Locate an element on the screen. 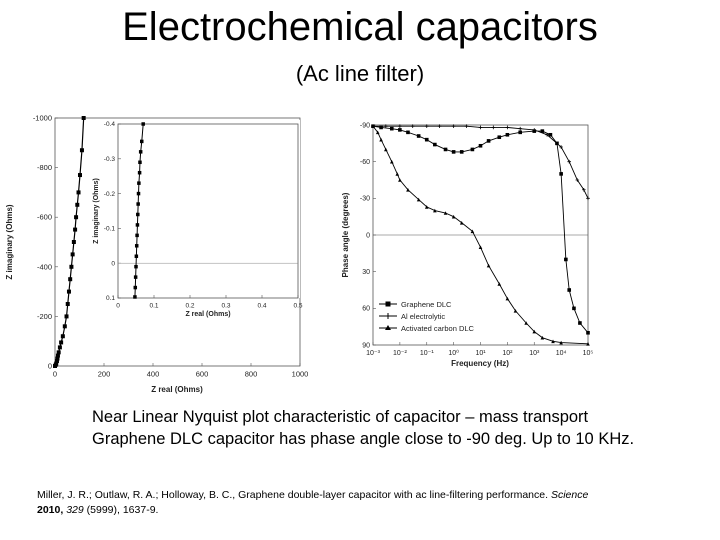 Image resolution: width=720 pixels, height=540 pixels. inset-x-tick-label: 0.5 is located at coordinates (297, 306).